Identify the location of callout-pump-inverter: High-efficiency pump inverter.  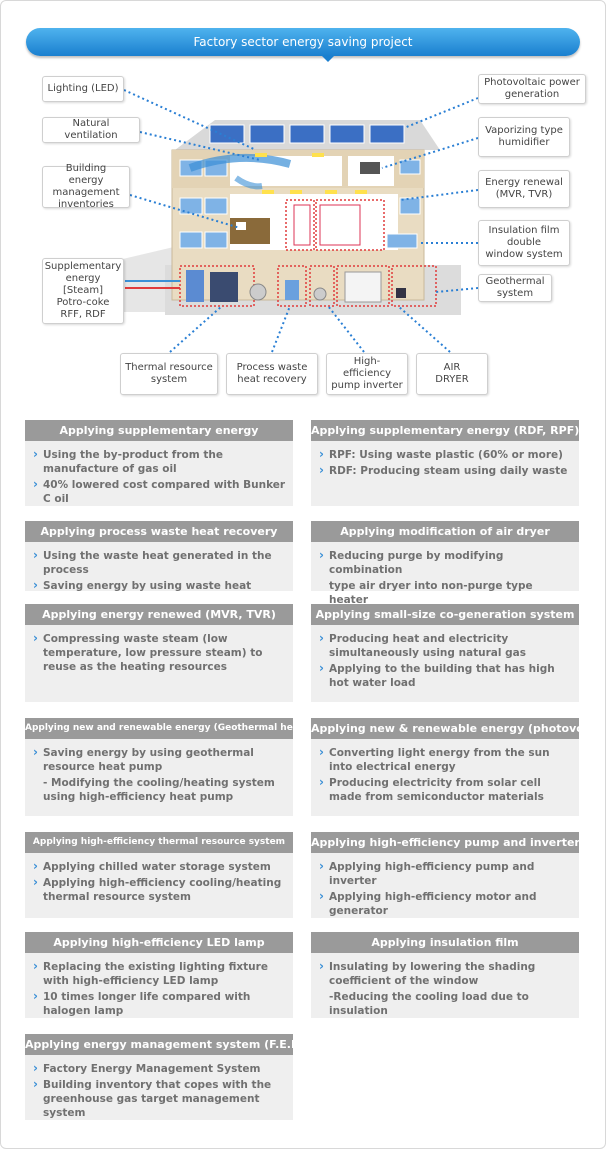
(367, 374).